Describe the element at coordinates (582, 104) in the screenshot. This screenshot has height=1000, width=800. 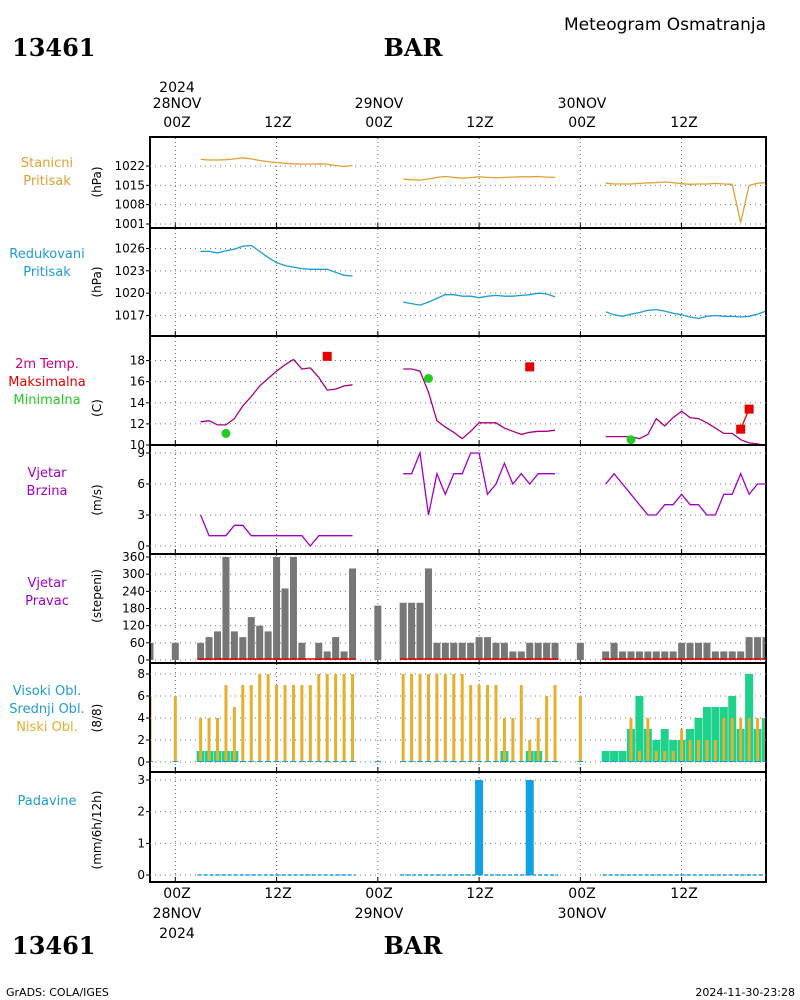
I see `top-date-3: 30NOV` at that location.